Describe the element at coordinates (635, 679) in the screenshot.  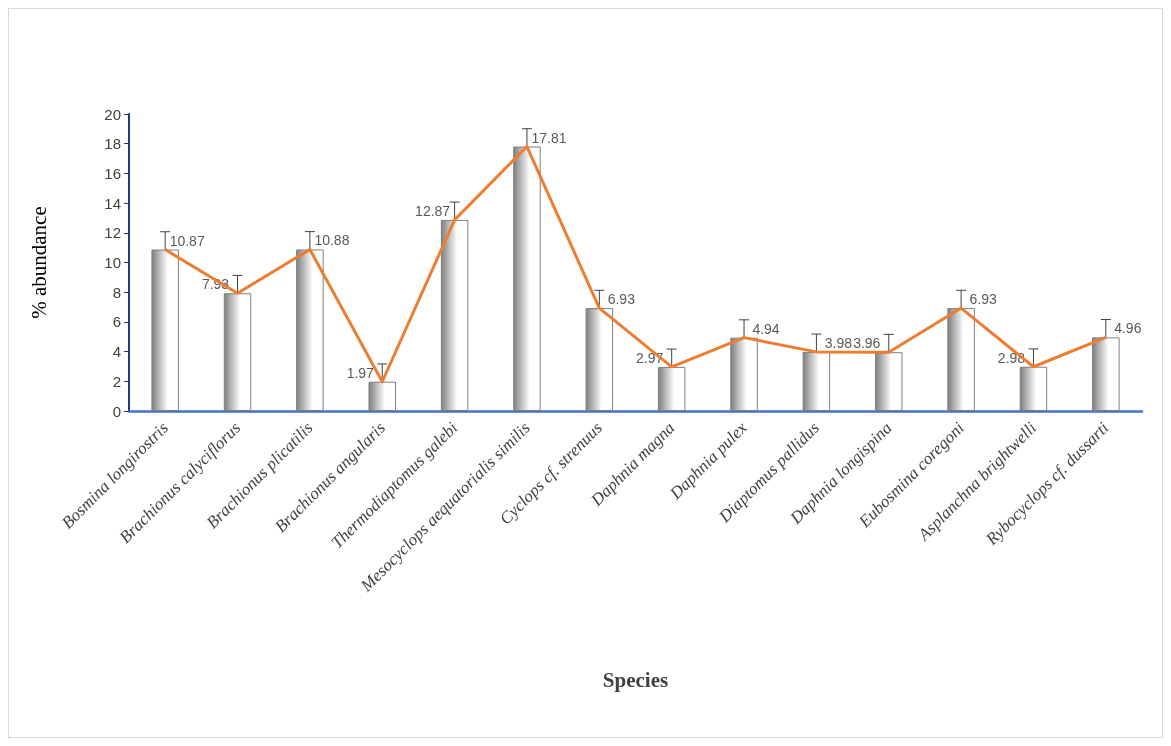
I see `x-axis-title: Species` at that location.